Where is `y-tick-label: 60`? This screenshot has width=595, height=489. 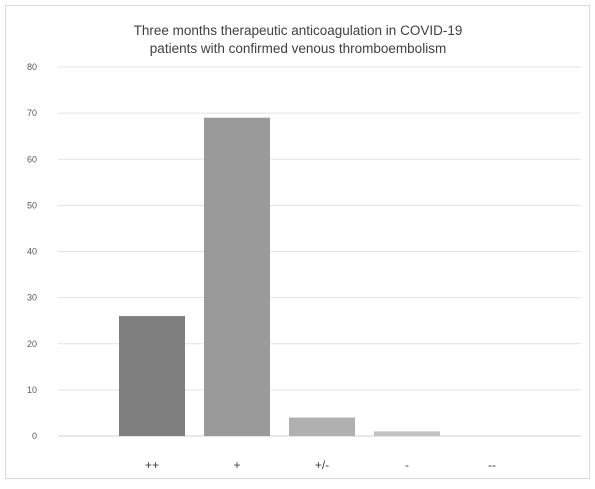 y-tick-label: 60 is located at coordinates (32, 159).